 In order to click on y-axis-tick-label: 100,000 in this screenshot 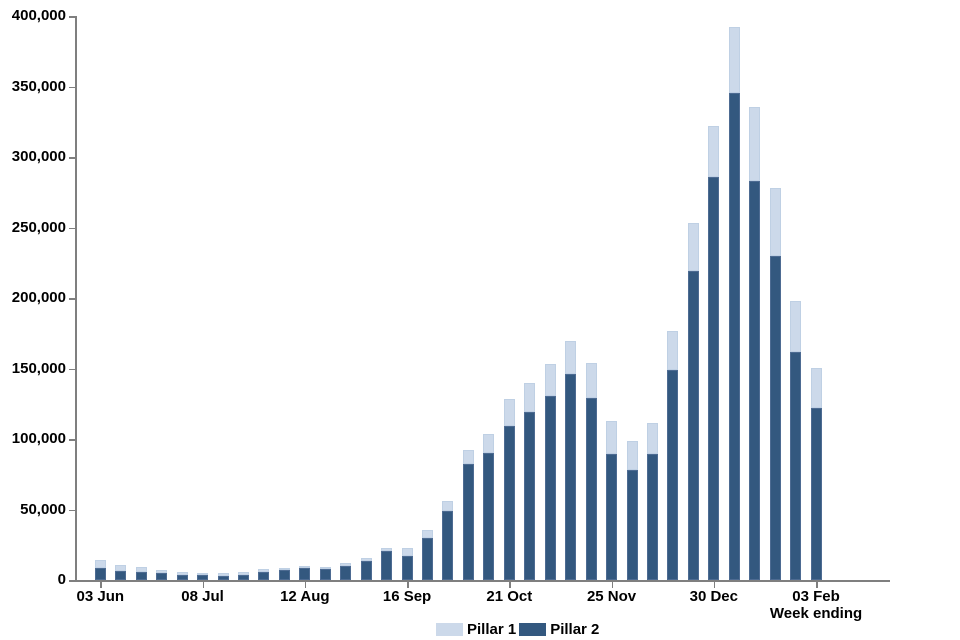, I will do `click(38, 438)`.